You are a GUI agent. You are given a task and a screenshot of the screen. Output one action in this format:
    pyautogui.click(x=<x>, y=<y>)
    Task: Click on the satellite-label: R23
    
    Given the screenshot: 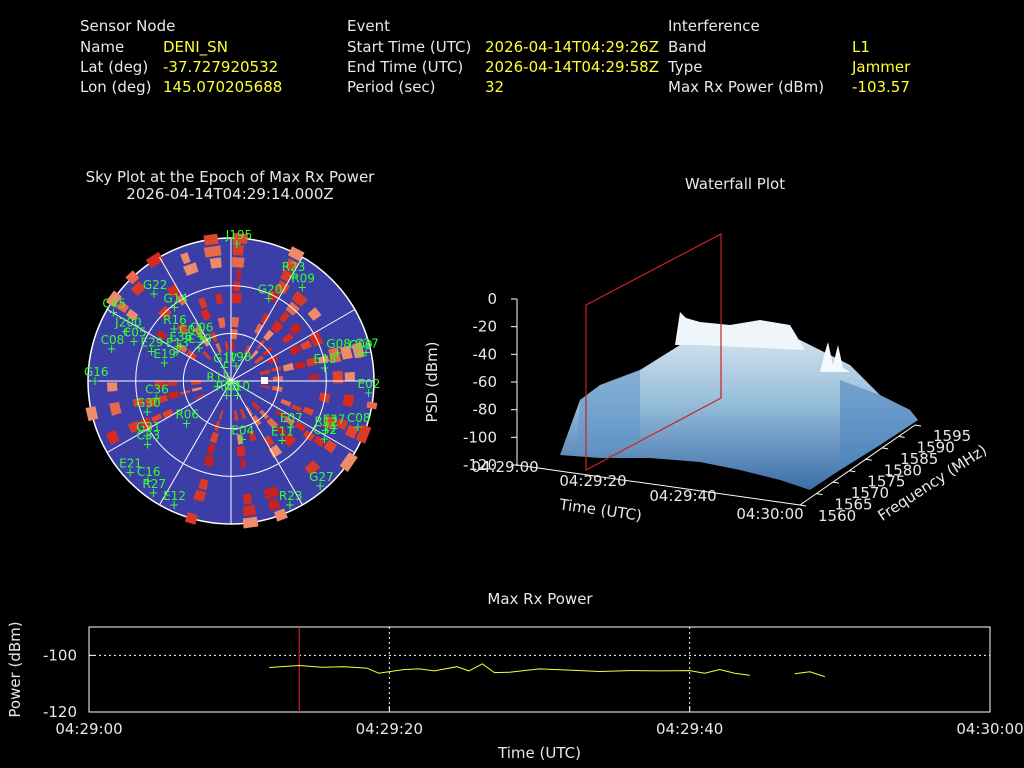 What is the action you would take?
    pyautogui.click(x=291, y=496)
    